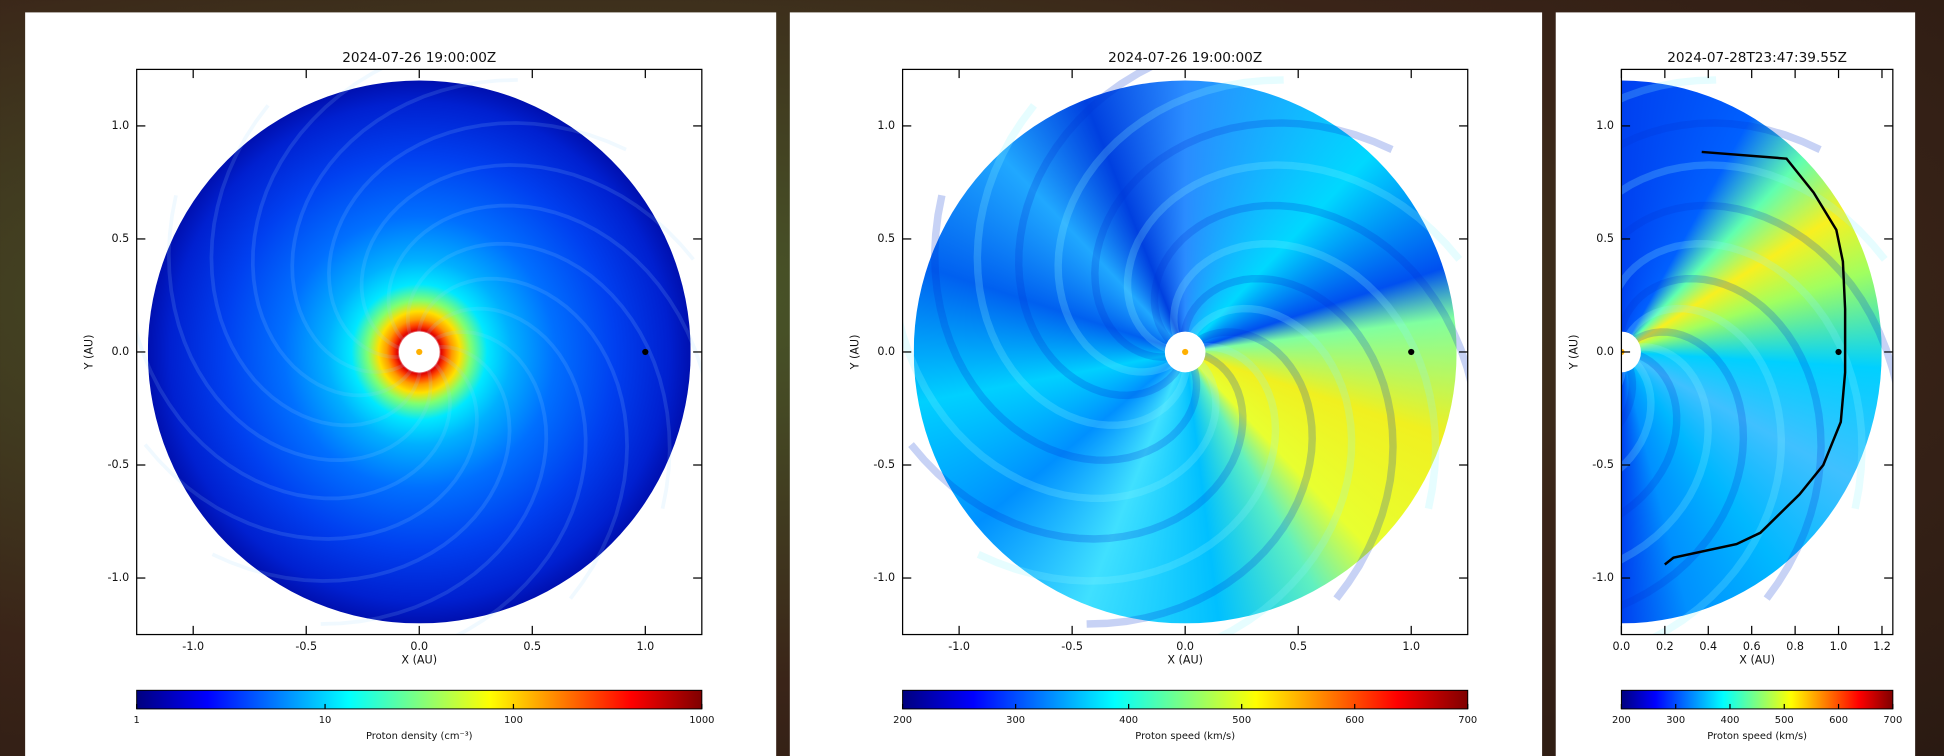  Describe the element at coordinates (1882, 646) in the screenshot. I see `x-tick-label: 1.2` at that location.